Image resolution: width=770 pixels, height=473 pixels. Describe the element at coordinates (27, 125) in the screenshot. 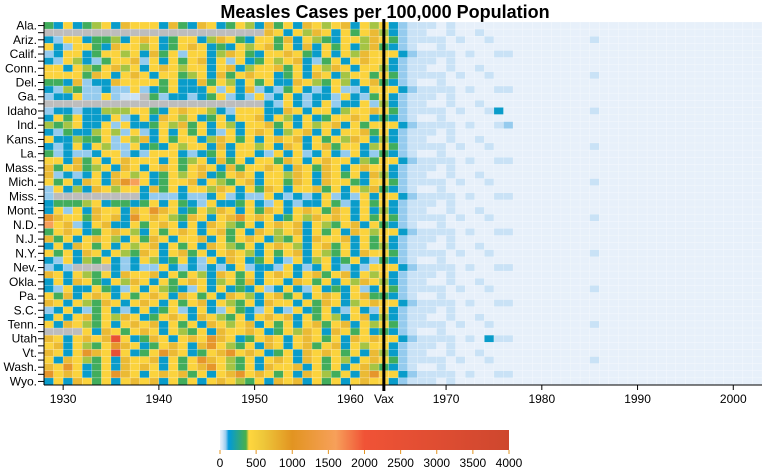

I see `y-tick-label: Ind.` at that location.